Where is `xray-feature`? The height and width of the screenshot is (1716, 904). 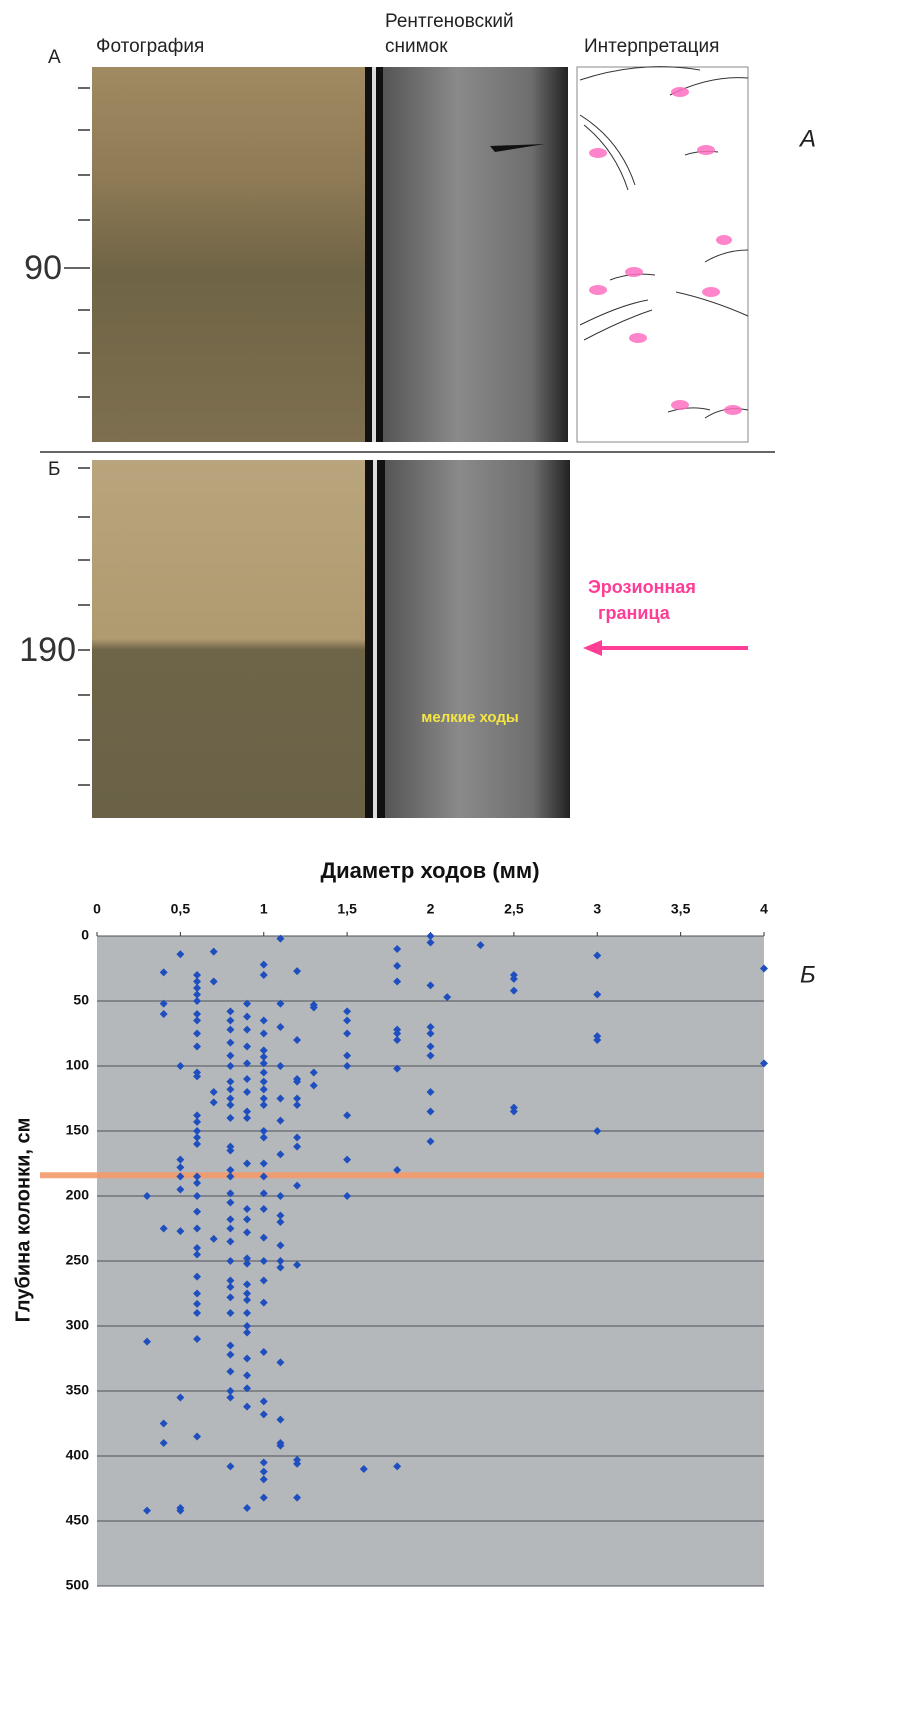
xray-feature is located at coordinates (517, 148).